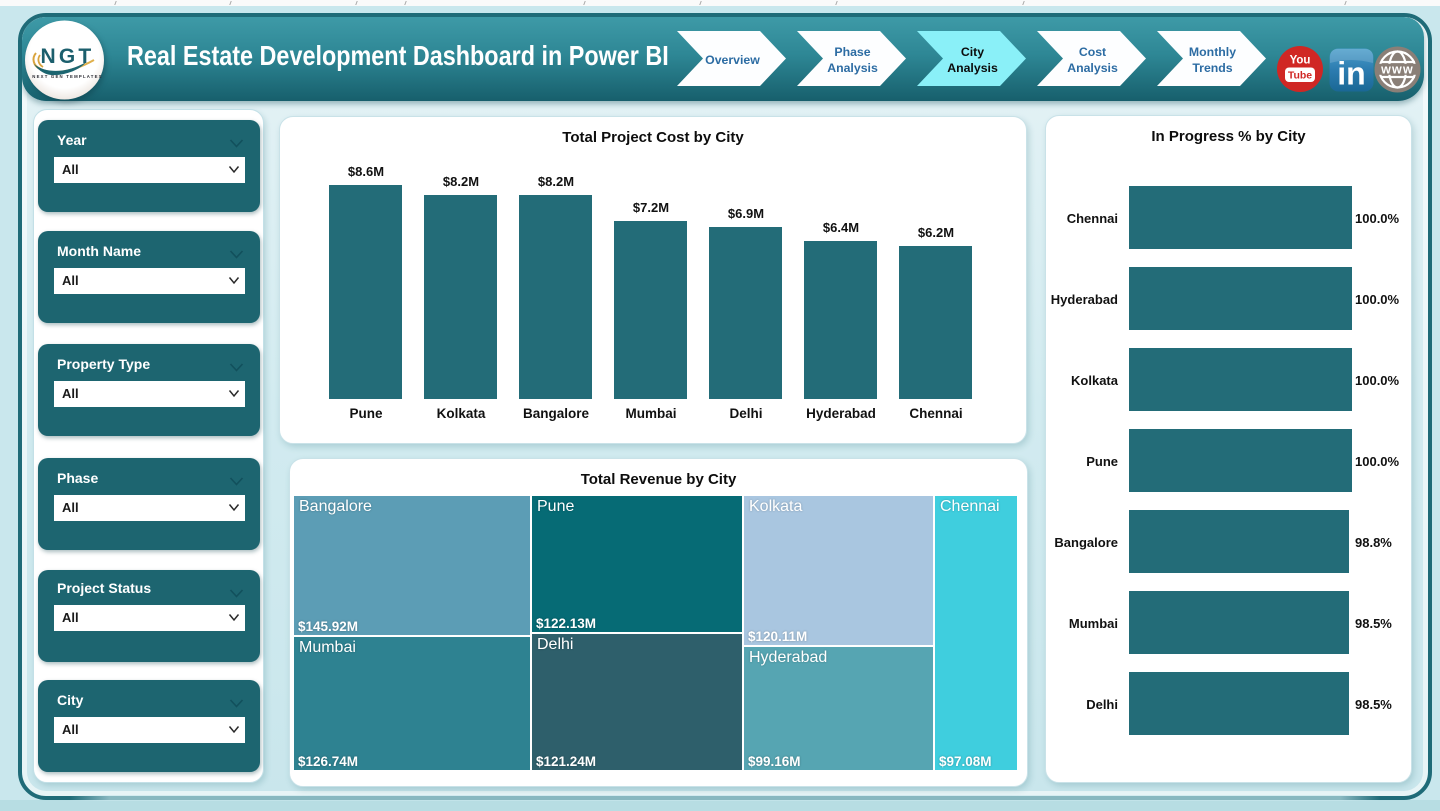  What do you see at coordinates (68, 56) in the screenshot?
I see `svg-text: NGT` at bounding box center [68, 56].